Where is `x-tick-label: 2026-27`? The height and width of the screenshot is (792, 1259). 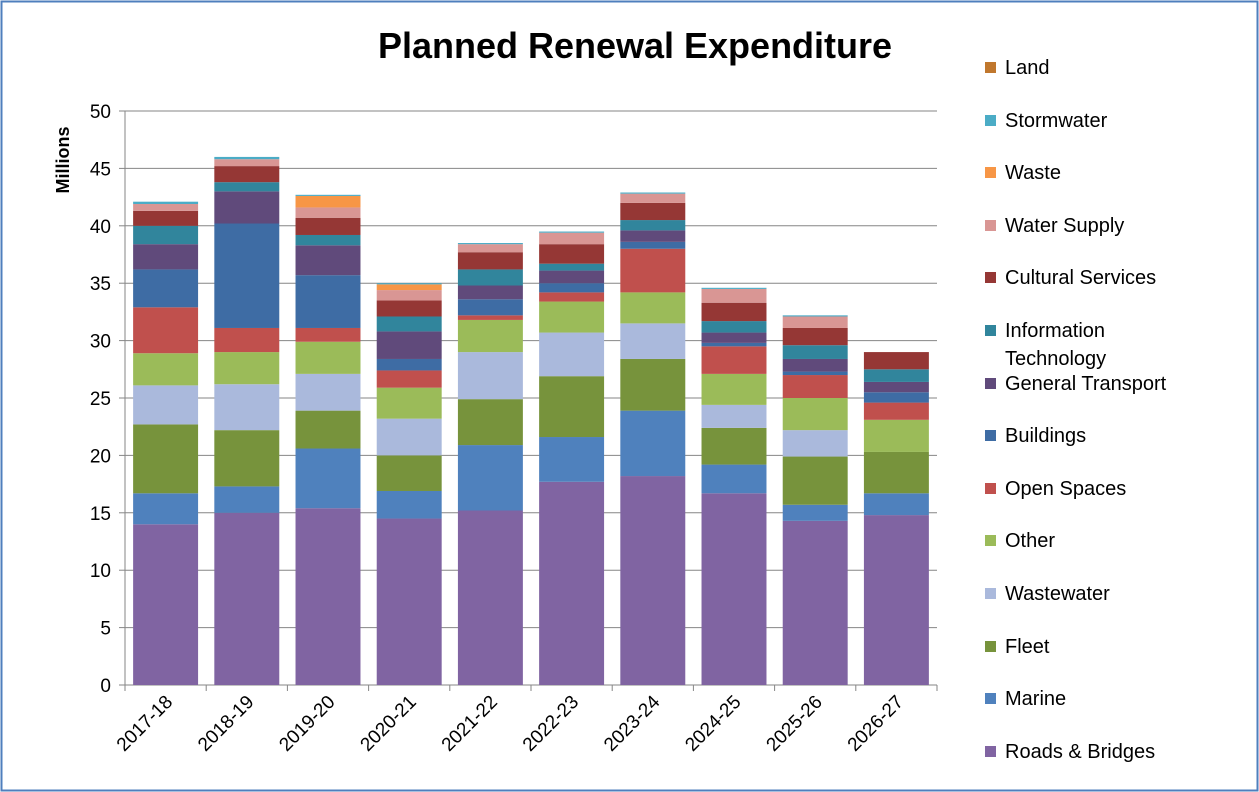
x-tick-label: 2026-27 is located at coordinates (876, 724).